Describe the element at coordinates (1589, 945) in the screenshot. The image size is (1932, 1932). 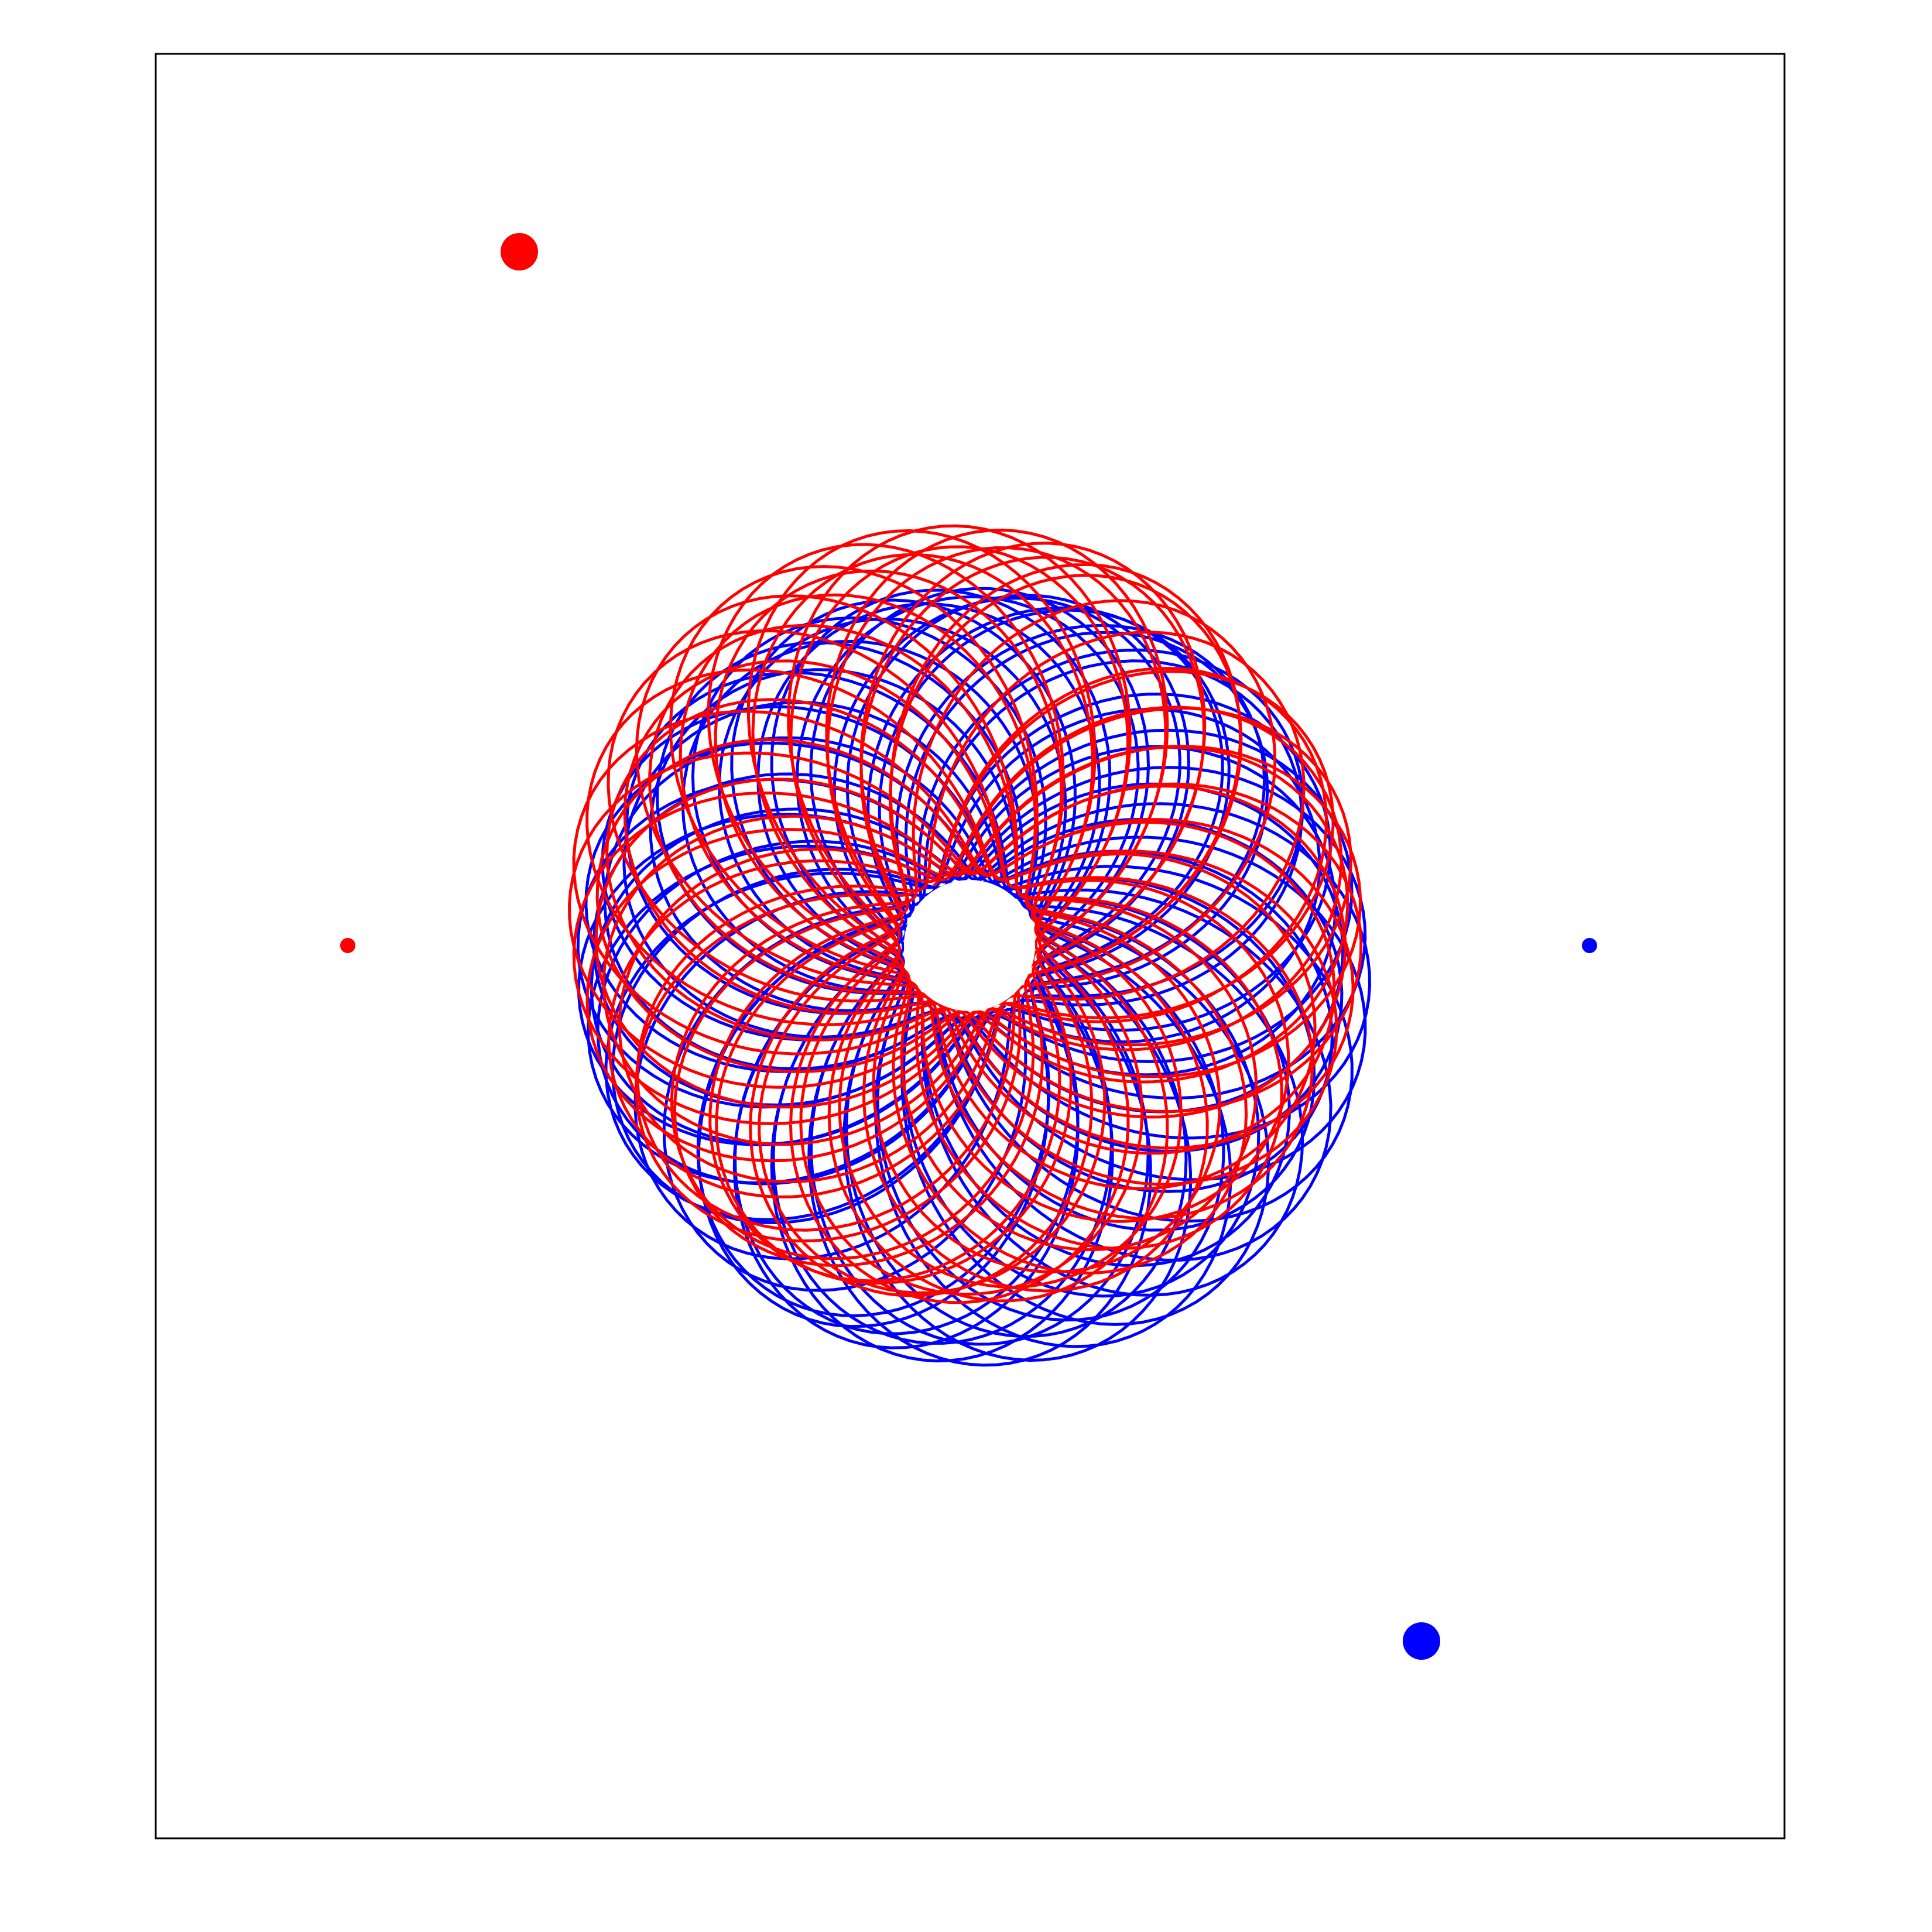
I see `blue-orbit-start-dot` at that location.